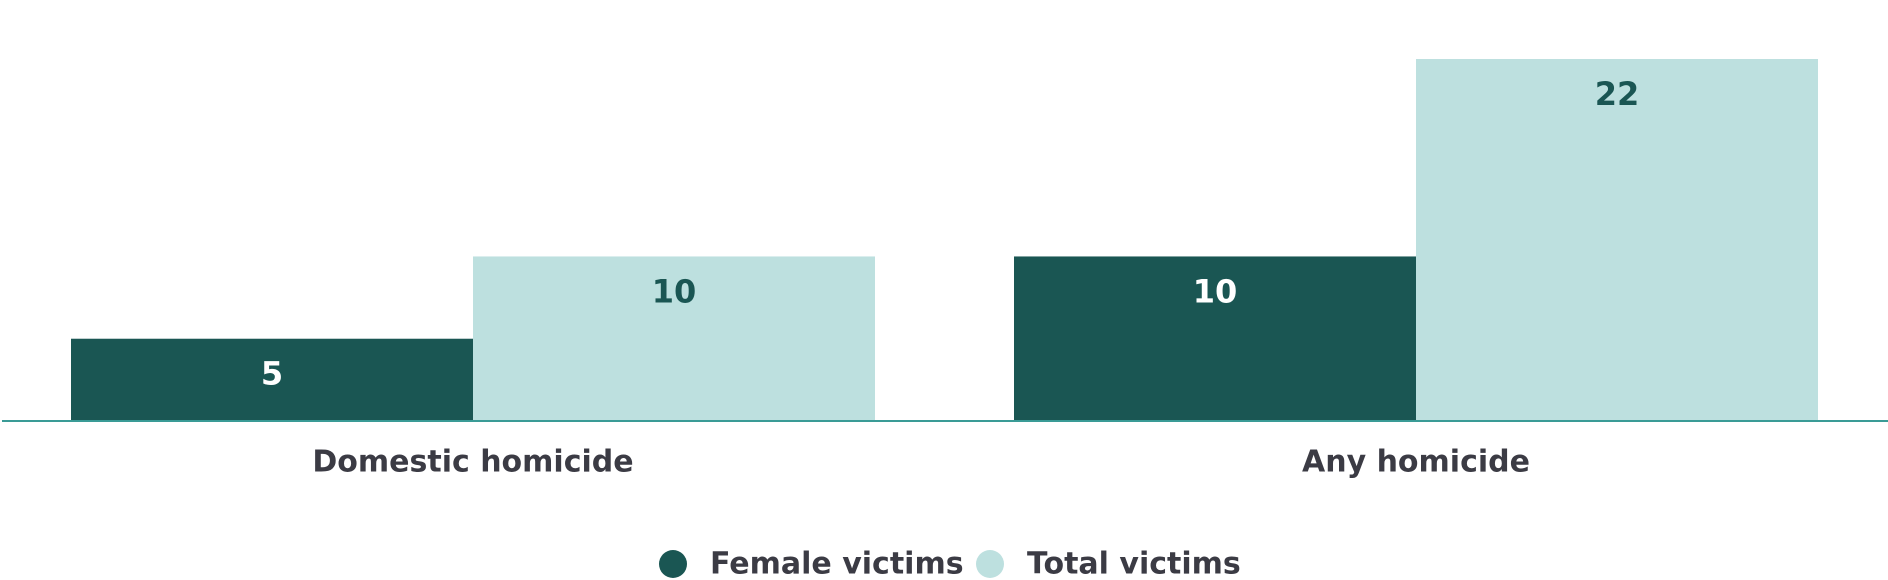  I want to click on data-label: 5, so click(272, 374).